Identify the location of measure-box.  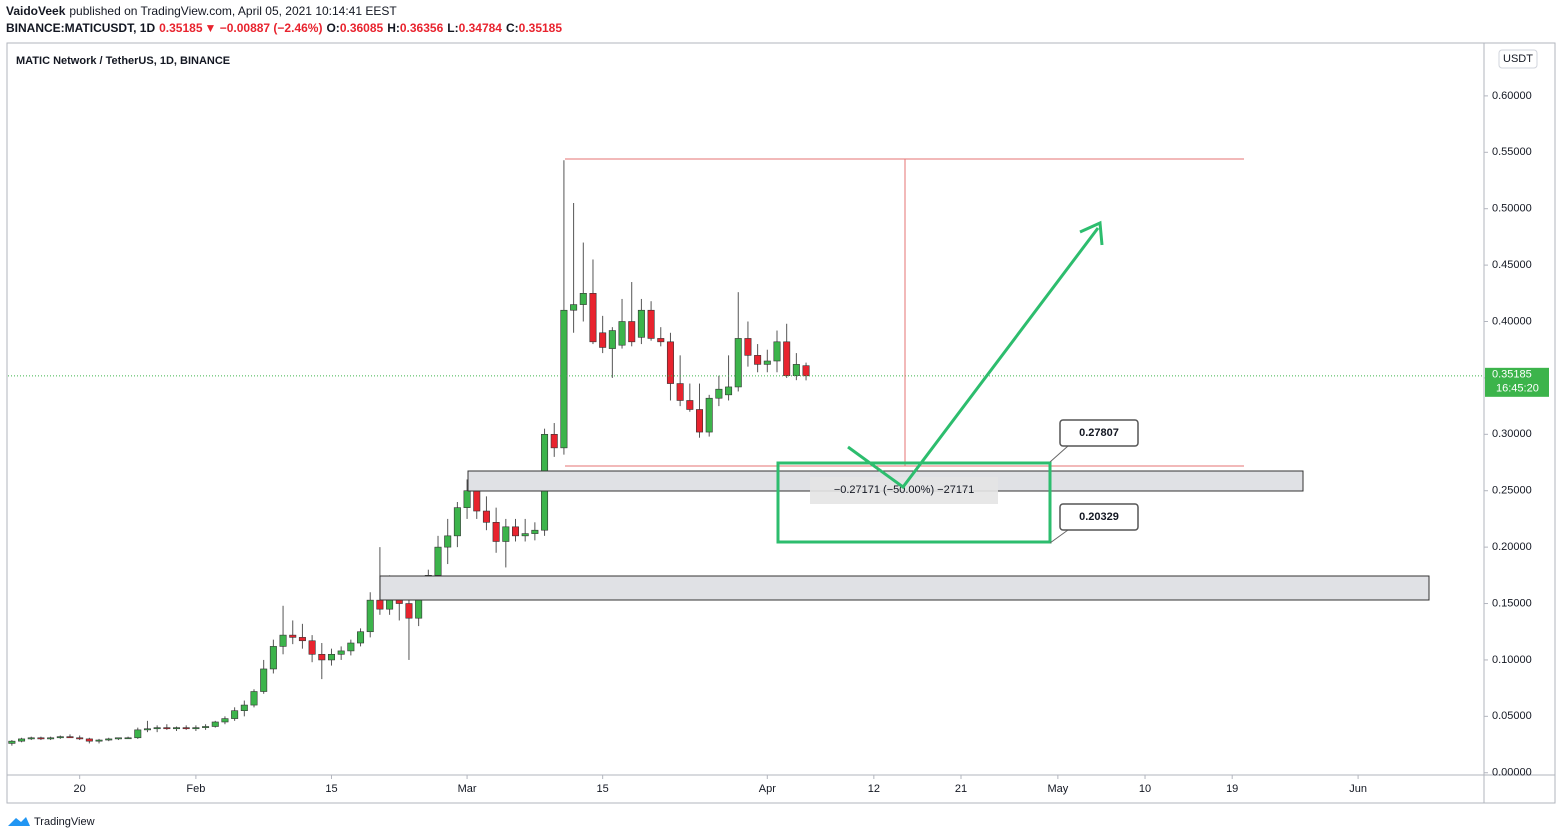
(904, 490).